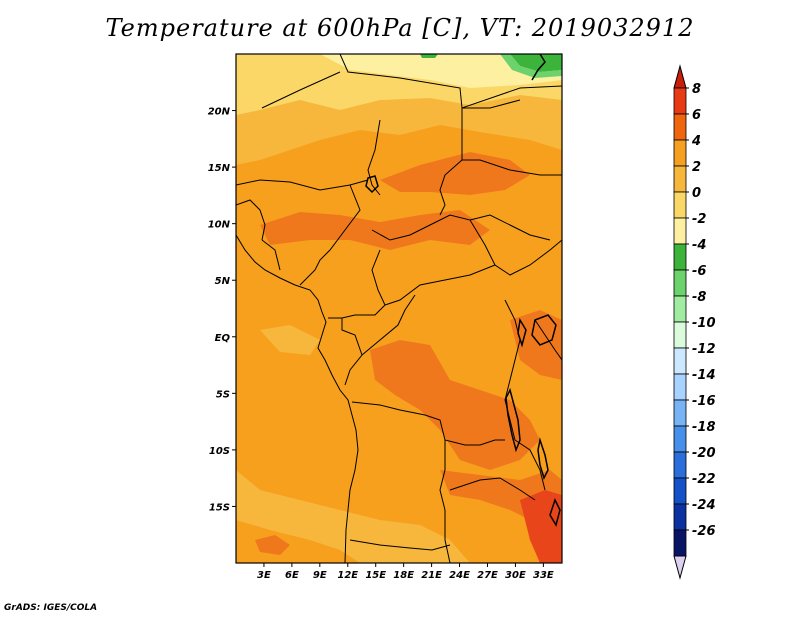 The height and width of the screenshot is (618, 800). What do you see at coordinates (375, 230) in the screenshot?
I see `field-warm-band` at bounding box center [375, 230].